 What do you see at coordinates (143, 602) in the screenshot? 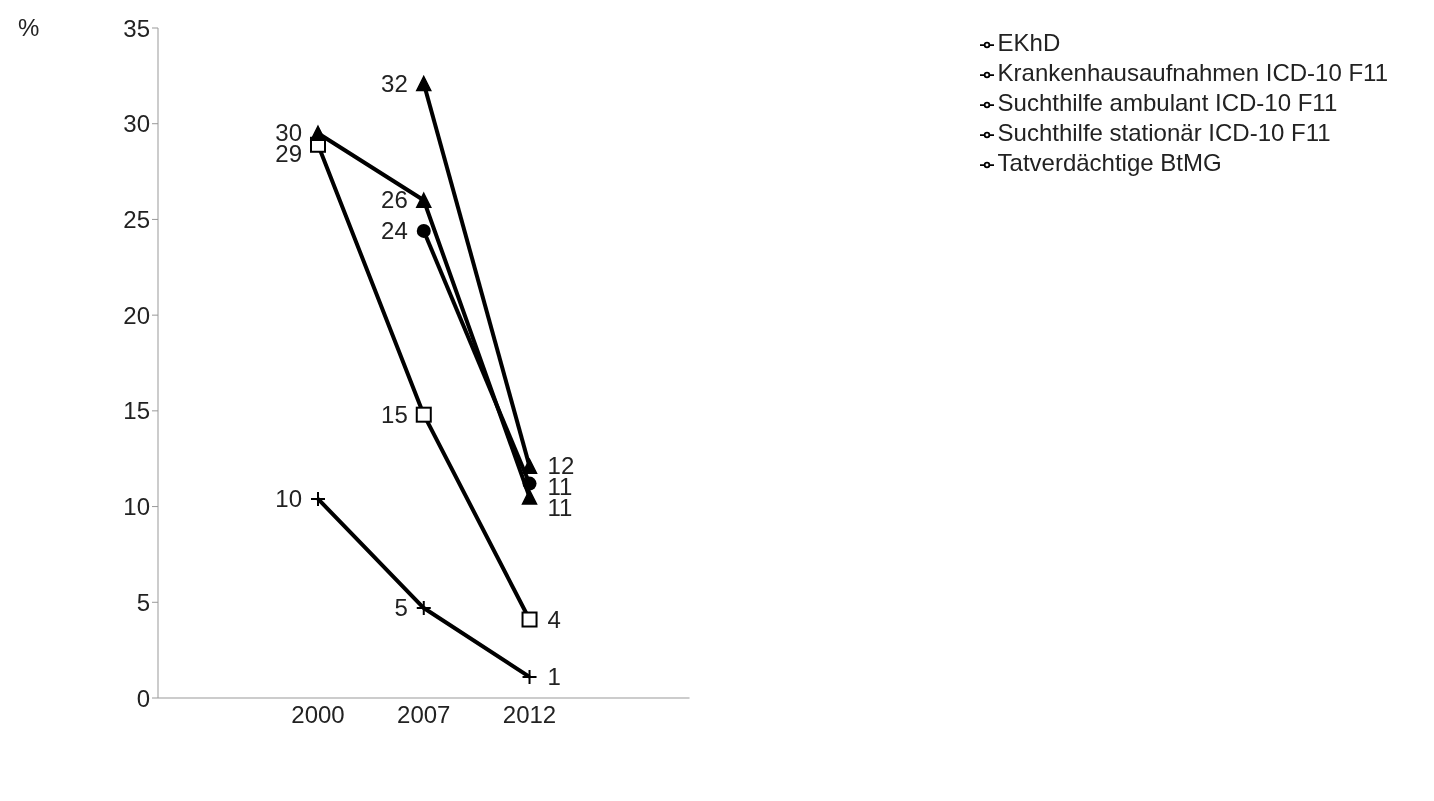
I see `y-tick-label: 5` at bounding box center [143, 602].